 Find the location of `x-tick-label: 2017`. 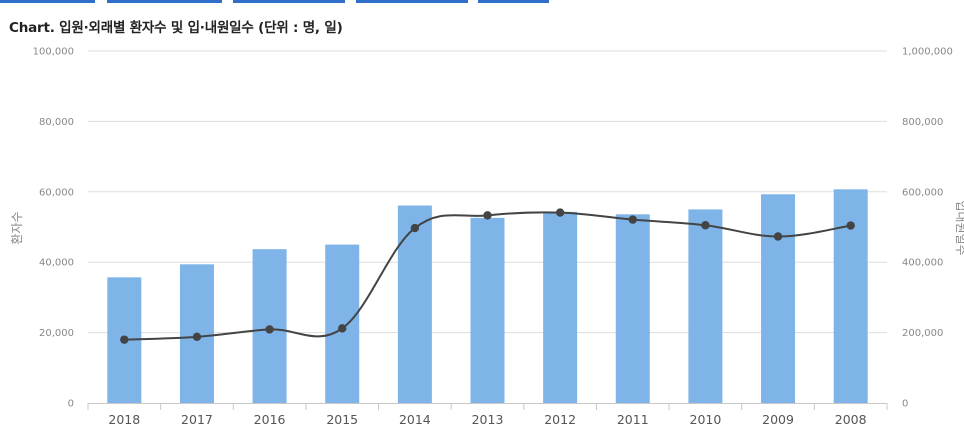

x-tick-label: 2017 is located at coordinates (197, 419).